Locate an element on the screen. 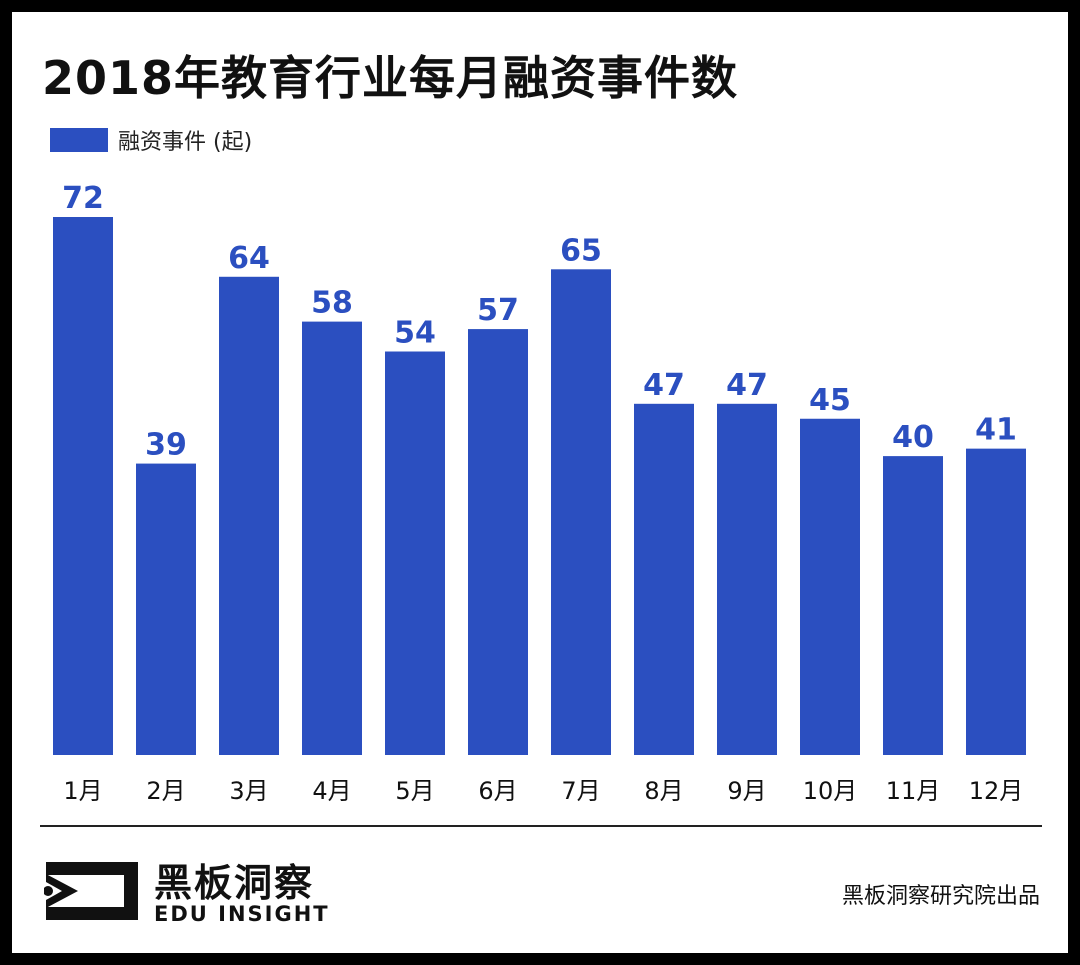  data-label-1: 72 is located at coordinates (83, 198).